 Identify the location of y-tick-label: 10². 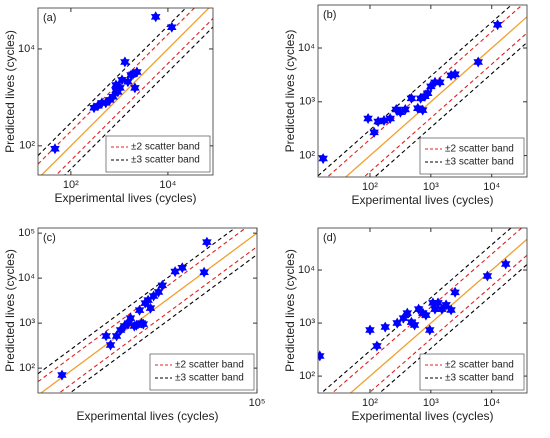
(307, 376).